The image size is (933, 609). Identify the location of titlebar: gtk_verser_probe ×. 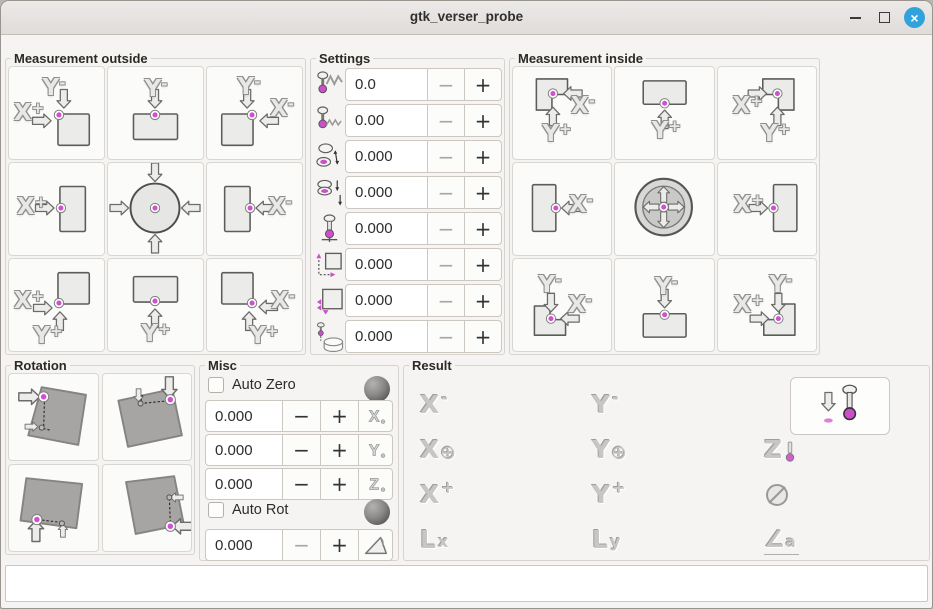
(466, 18).